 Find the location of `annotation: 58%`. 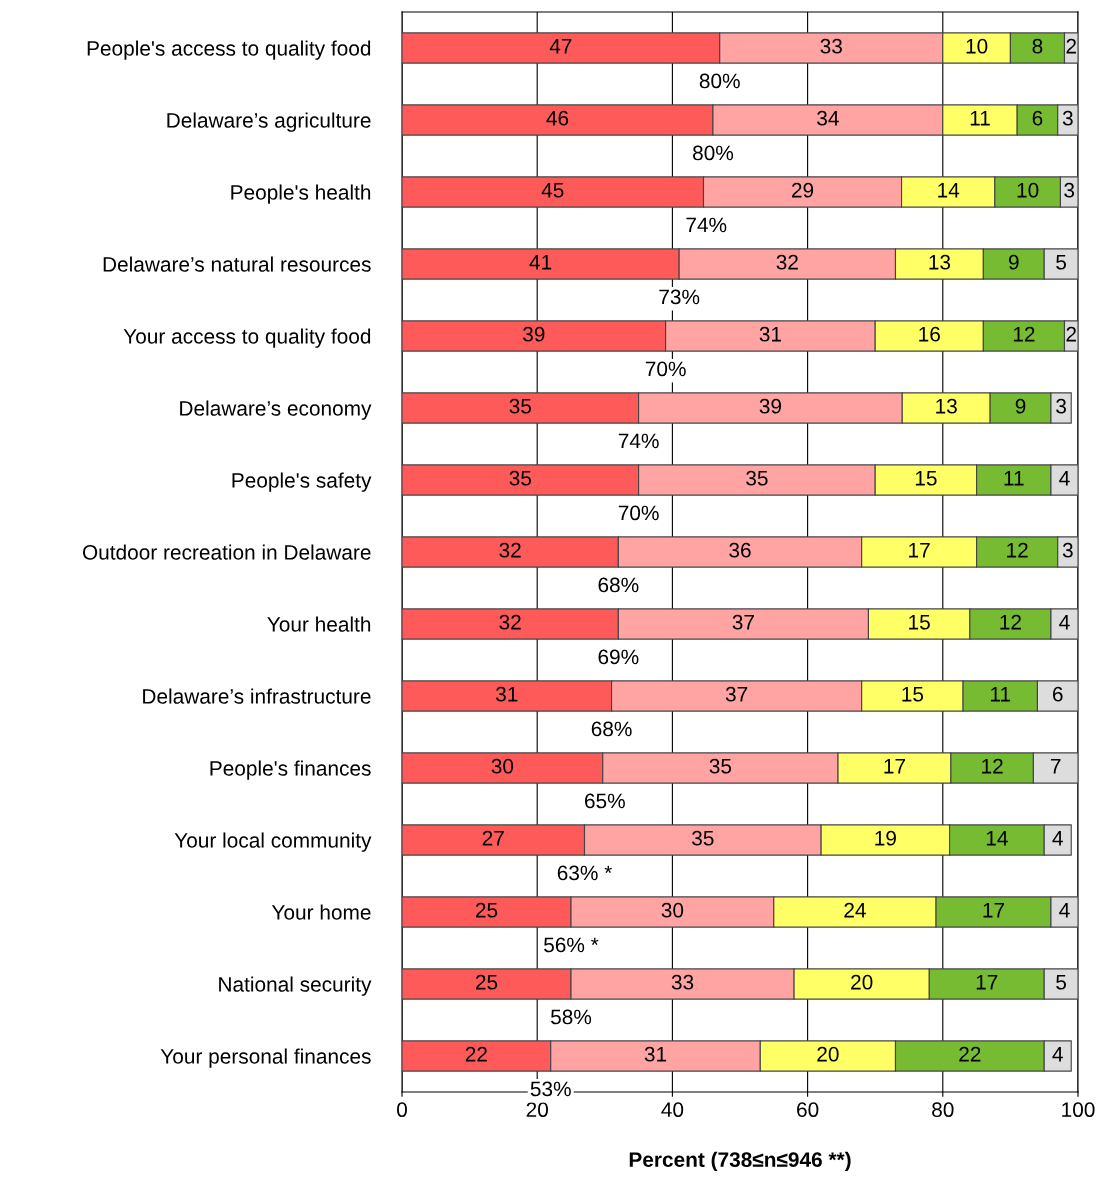

annotation: 58% is located at coordinates (571, 1017).